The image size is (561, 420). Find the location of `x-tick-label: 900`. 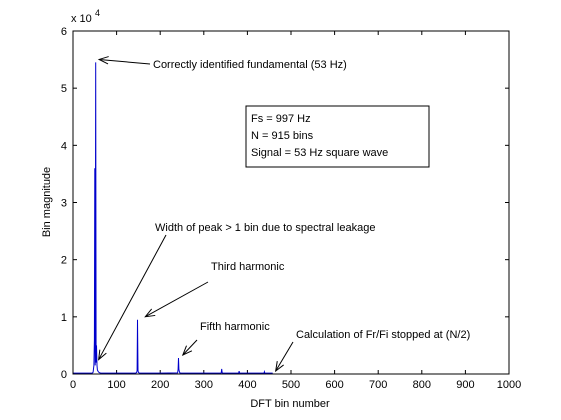

x-tick-label: 900 is located at coordinates (465, 385).